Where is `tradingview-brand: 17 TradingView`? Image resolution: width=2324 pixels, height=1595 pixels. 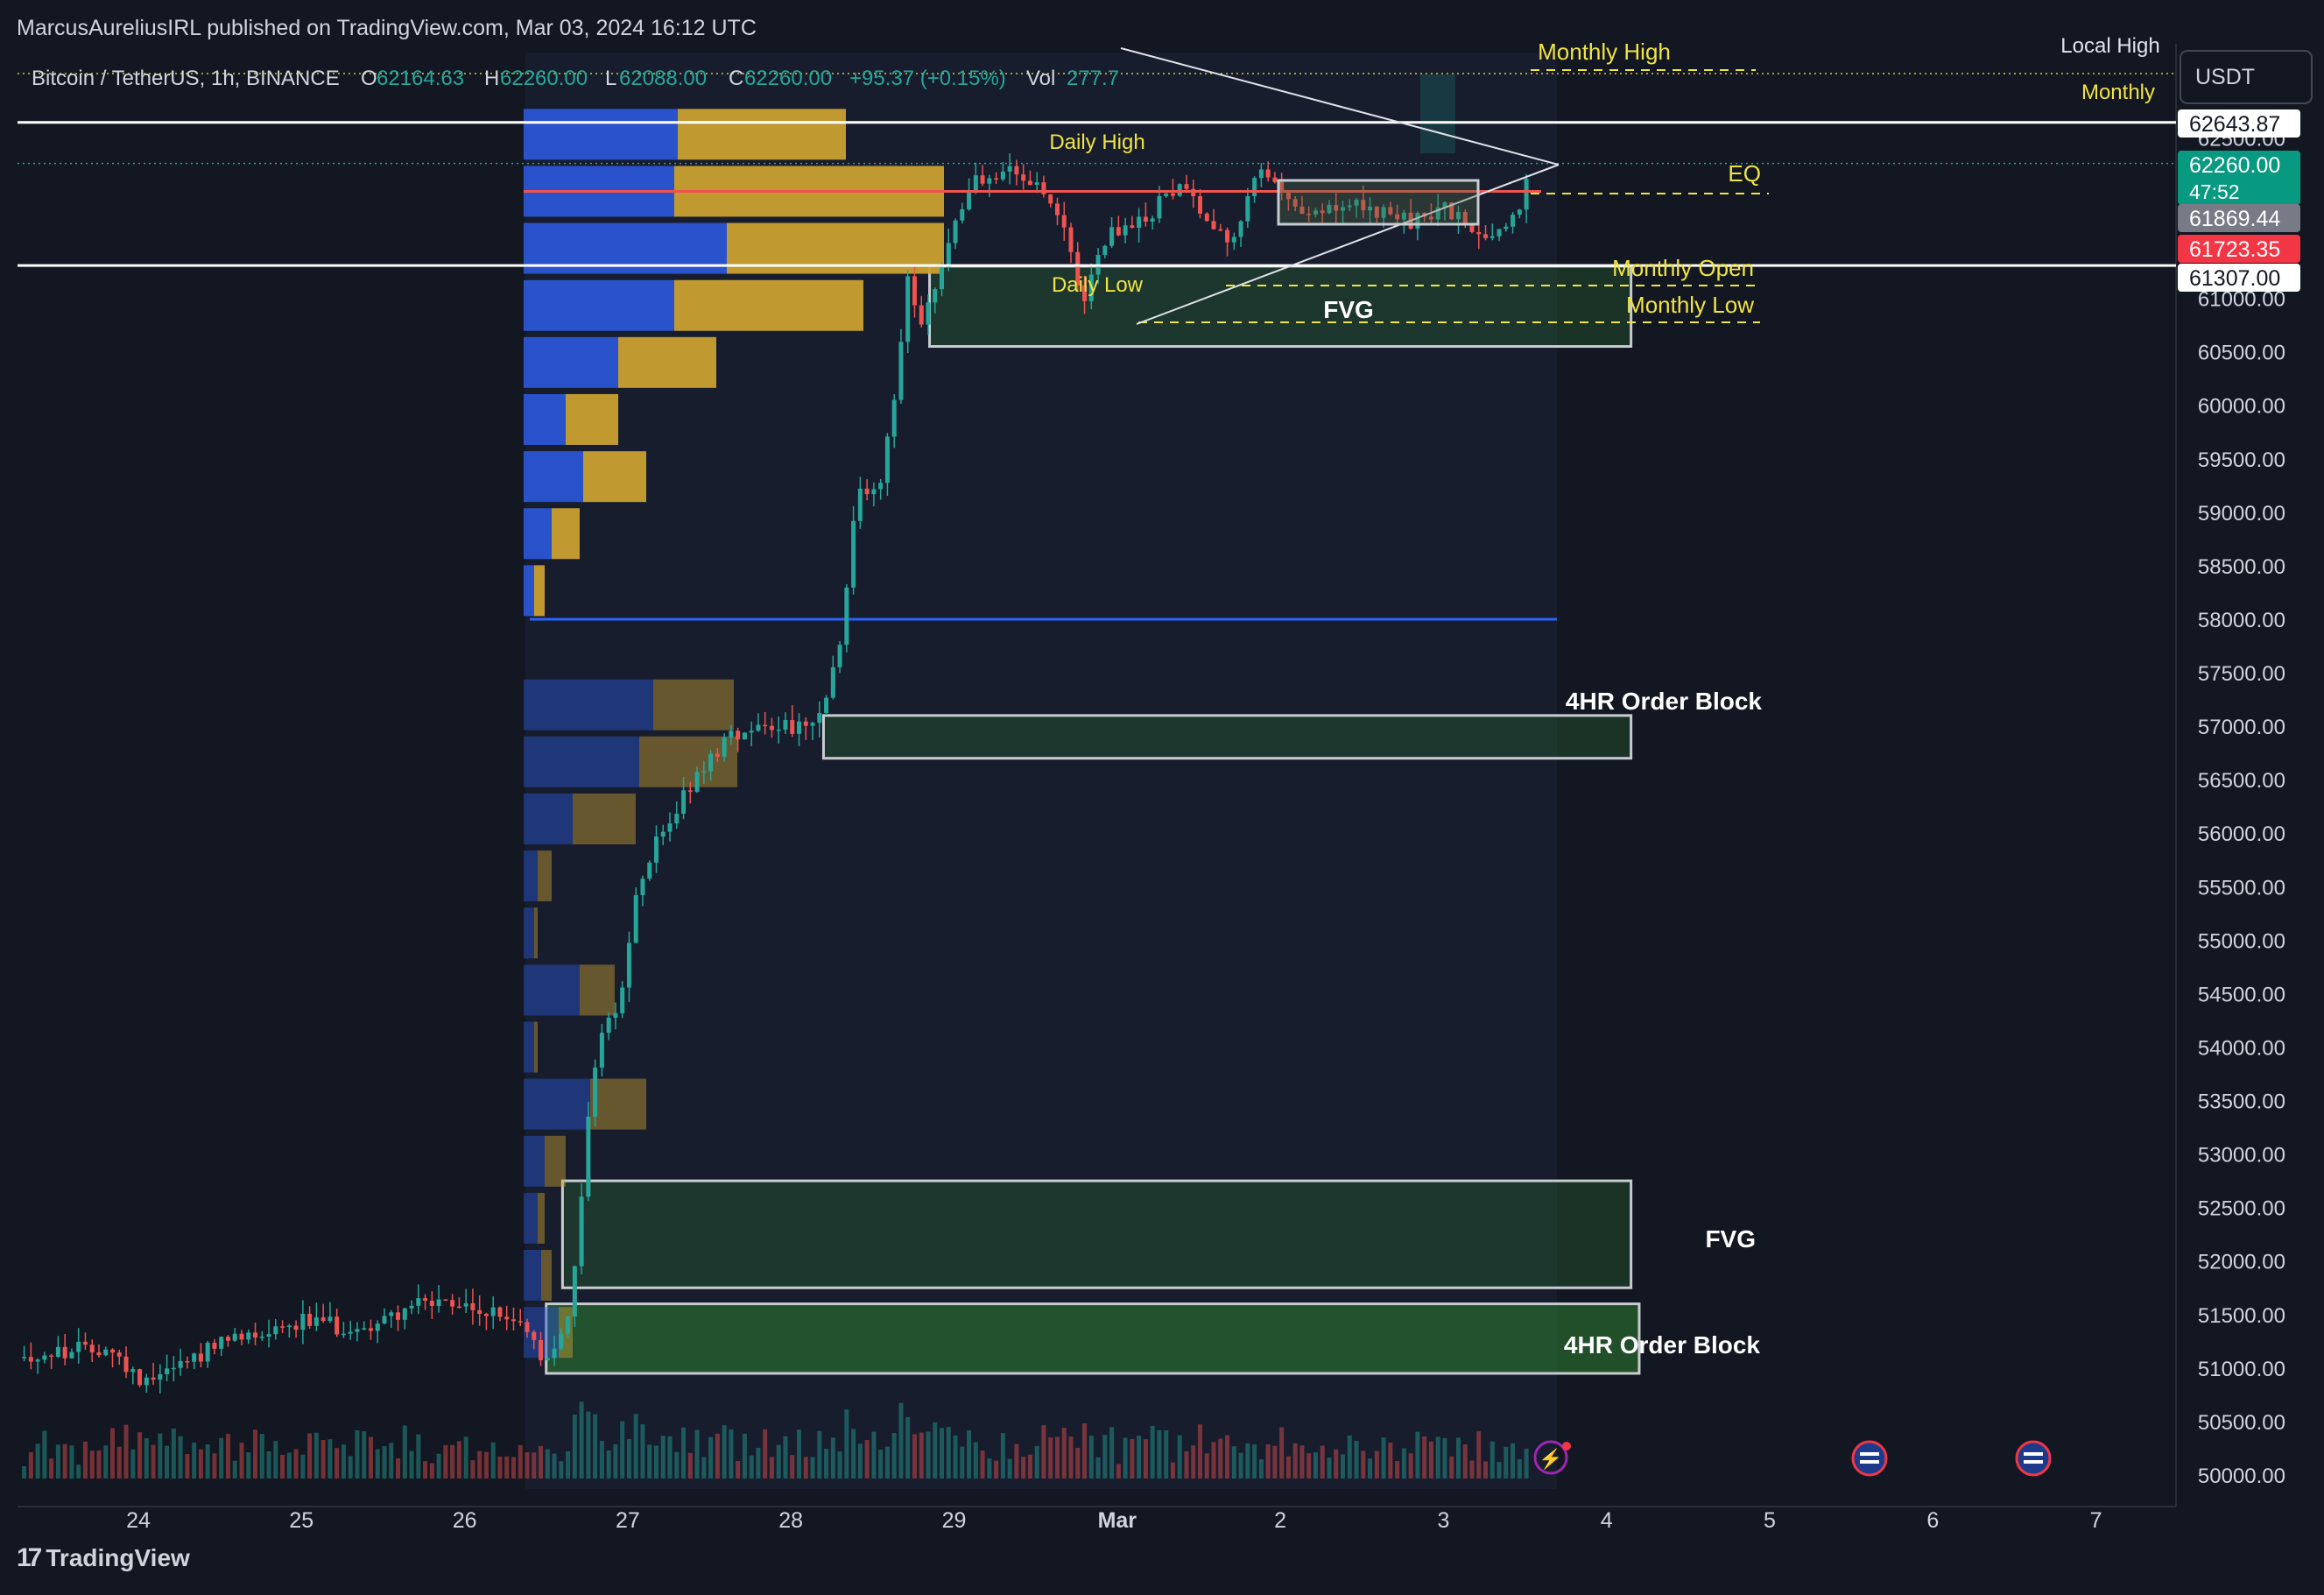 tradingview-brand: 17 TradingView is located at coordinates (103, 1558).